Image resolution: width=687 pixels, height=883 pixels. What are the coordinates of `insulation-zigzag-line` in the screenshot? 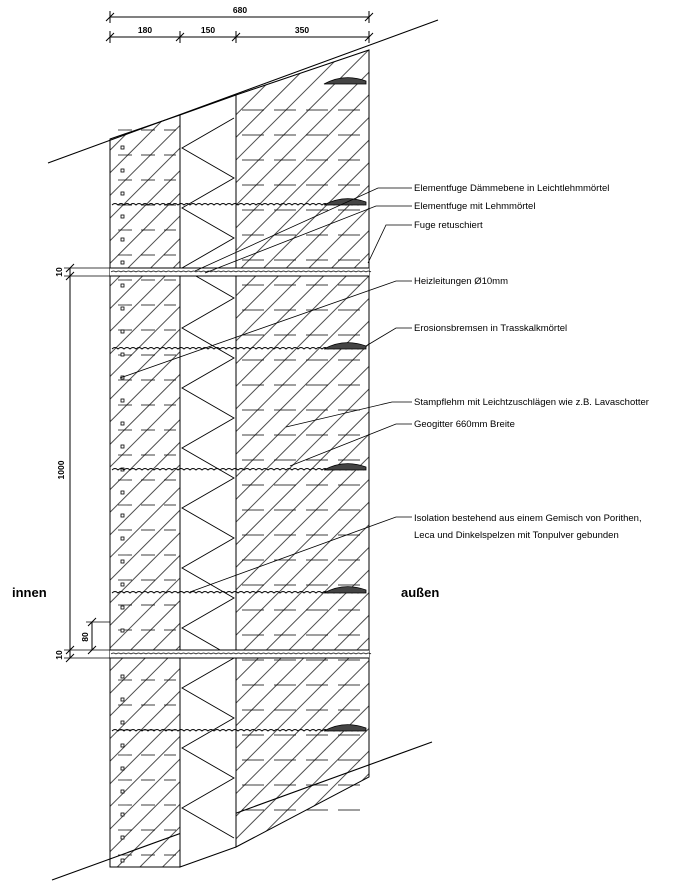 It's located at (208, 478).